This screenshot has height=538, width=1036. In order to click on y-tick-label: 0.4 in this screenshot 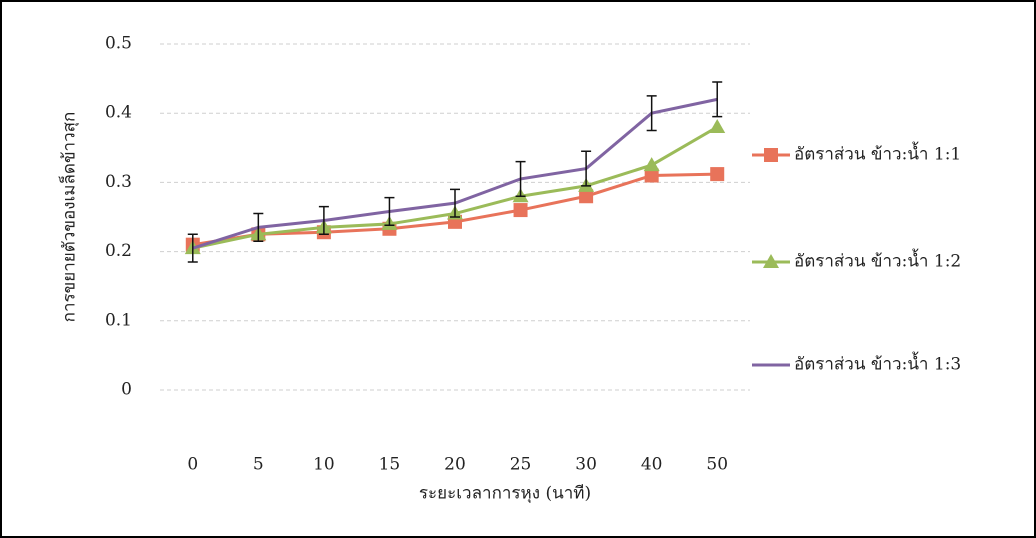, I will do `click(118, 113)`.